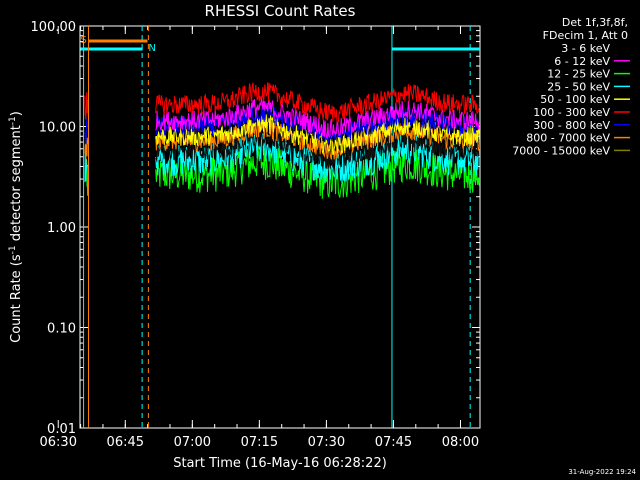  What do you see at coordinates (13, 249) in the screenshot?
I see `y-axis-label-sup: -1` at bounding box center [13, 249].